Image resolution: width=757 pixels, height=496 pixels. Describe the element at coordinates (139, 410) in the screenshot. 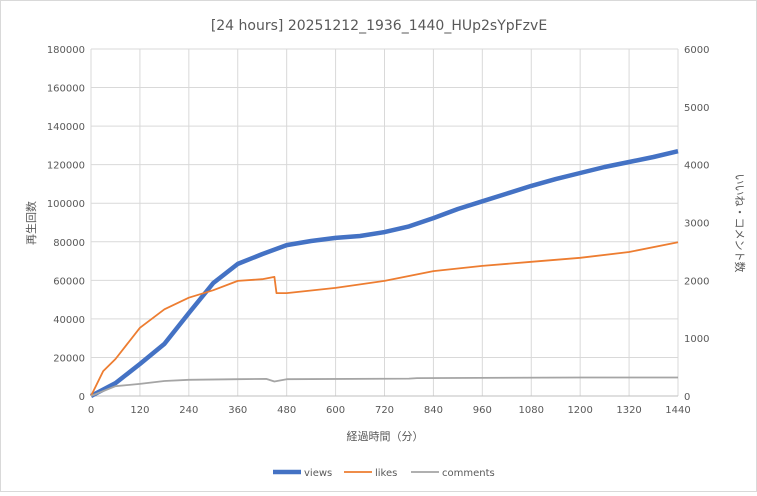

I see `x-tick-label: 120` at that location.